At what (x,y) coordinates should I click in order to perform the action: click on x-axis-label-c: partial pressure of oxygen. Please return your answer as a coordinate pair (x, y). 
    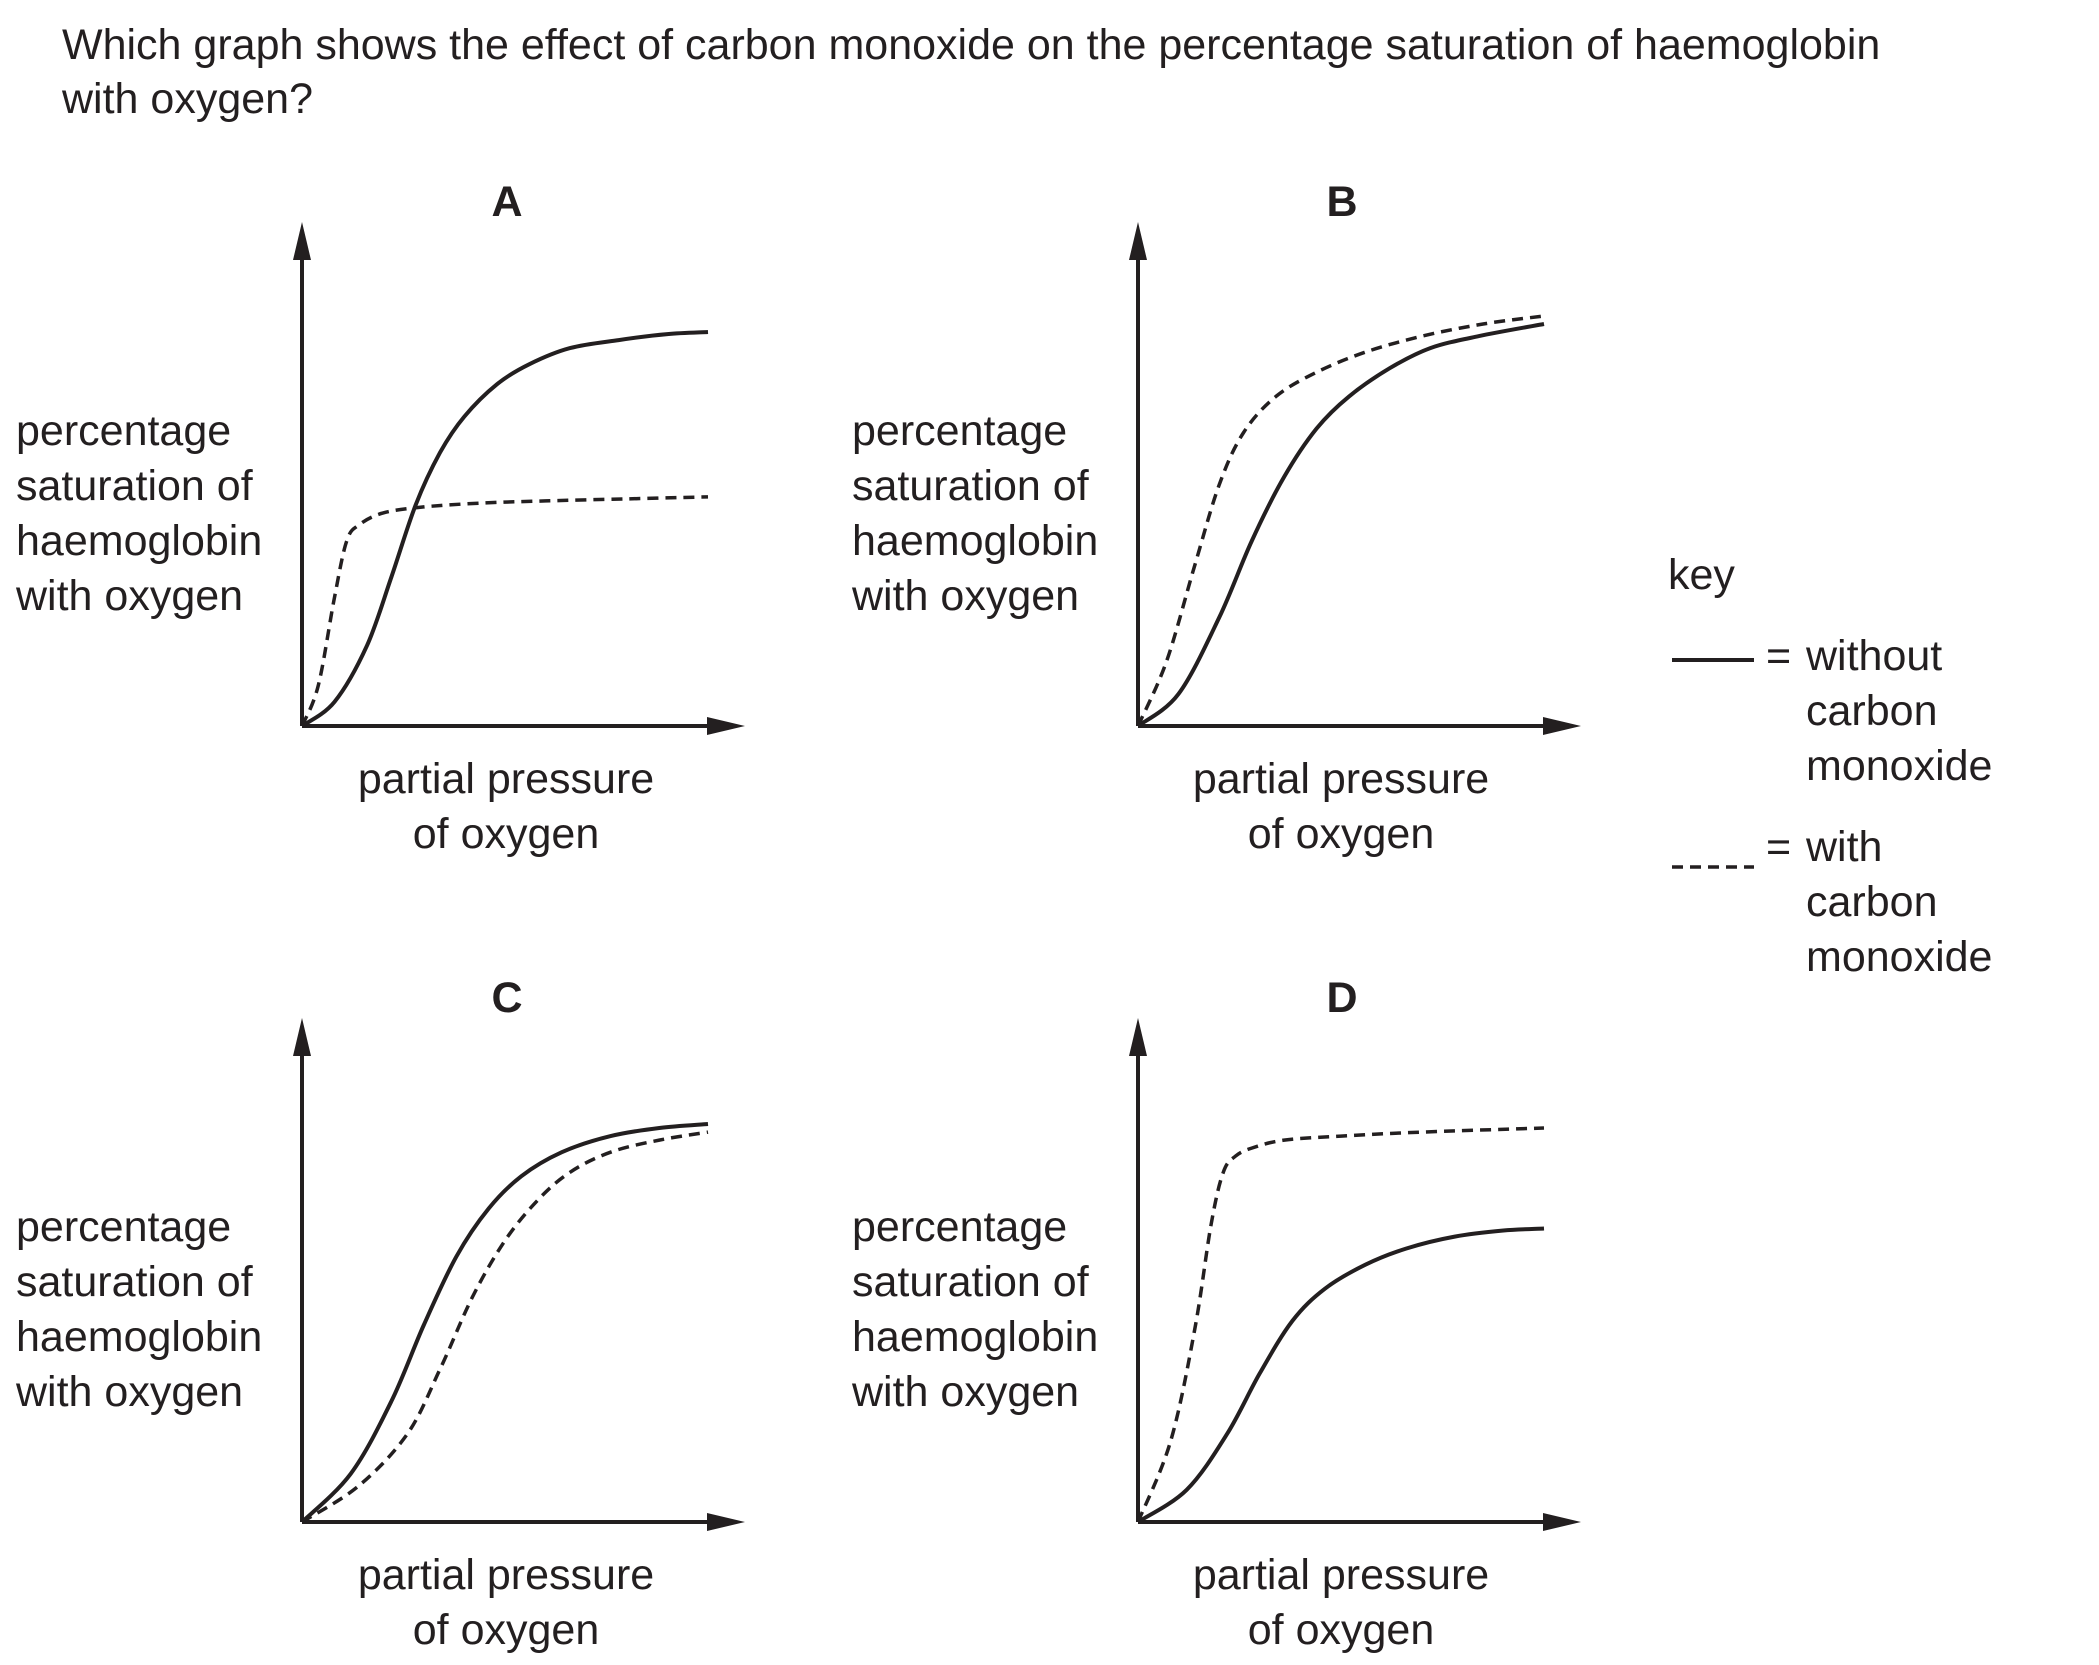
    Looking at the image, I should click on (506, 1603).